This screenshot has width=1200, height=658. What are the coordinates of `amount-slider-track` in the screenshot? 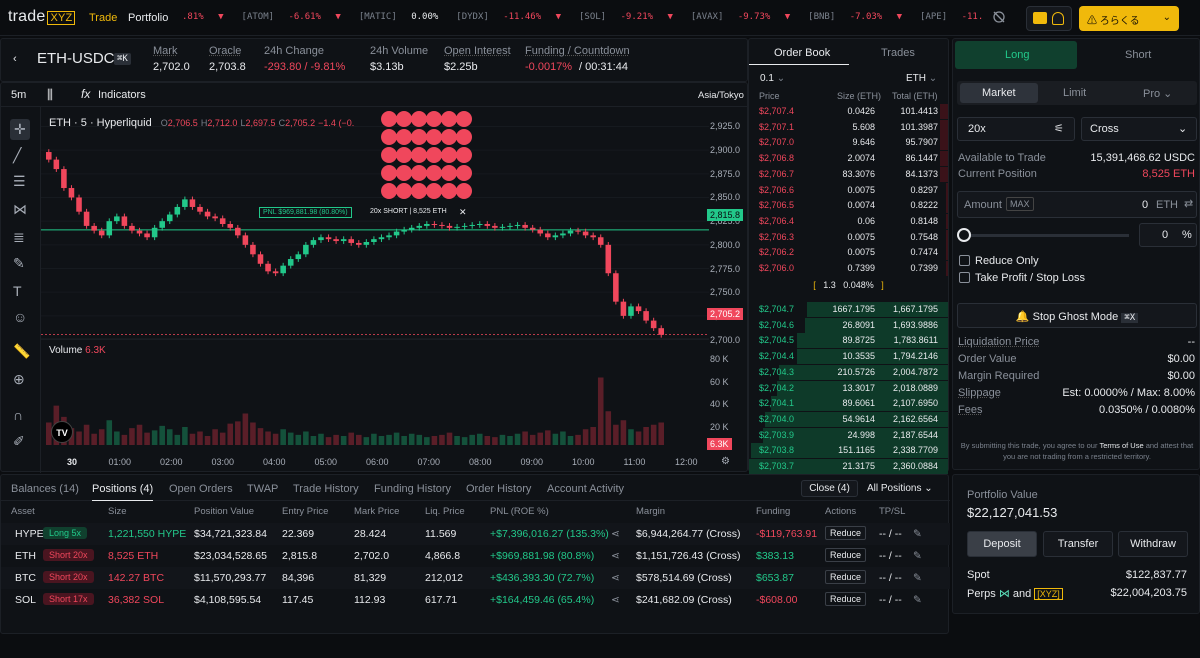 It's located at (1044, 235).